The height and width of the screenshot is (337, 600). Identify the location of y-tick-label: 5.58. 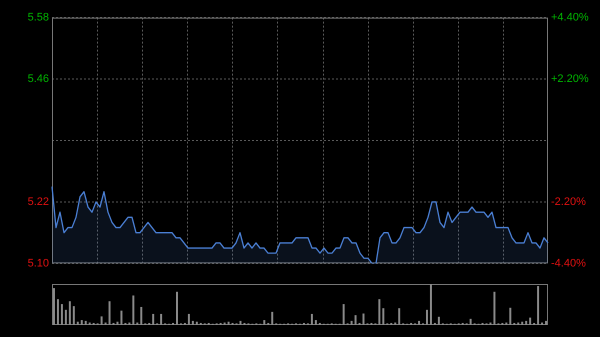
(38, 18).